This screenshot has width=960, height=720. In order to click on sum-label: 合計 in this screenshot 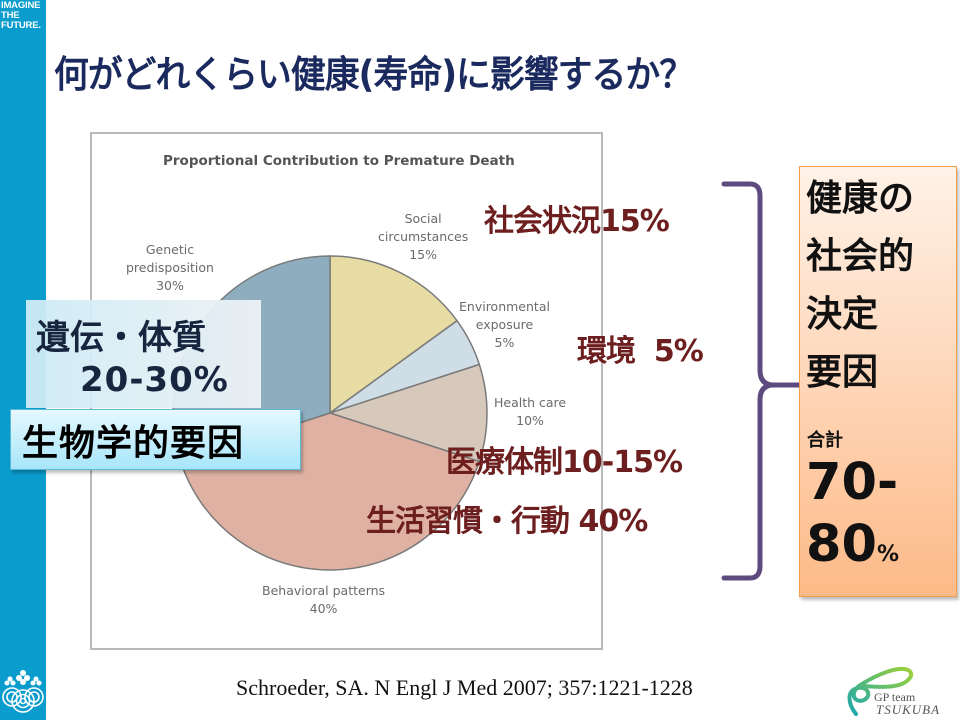, I will do `click(825, 440)`.